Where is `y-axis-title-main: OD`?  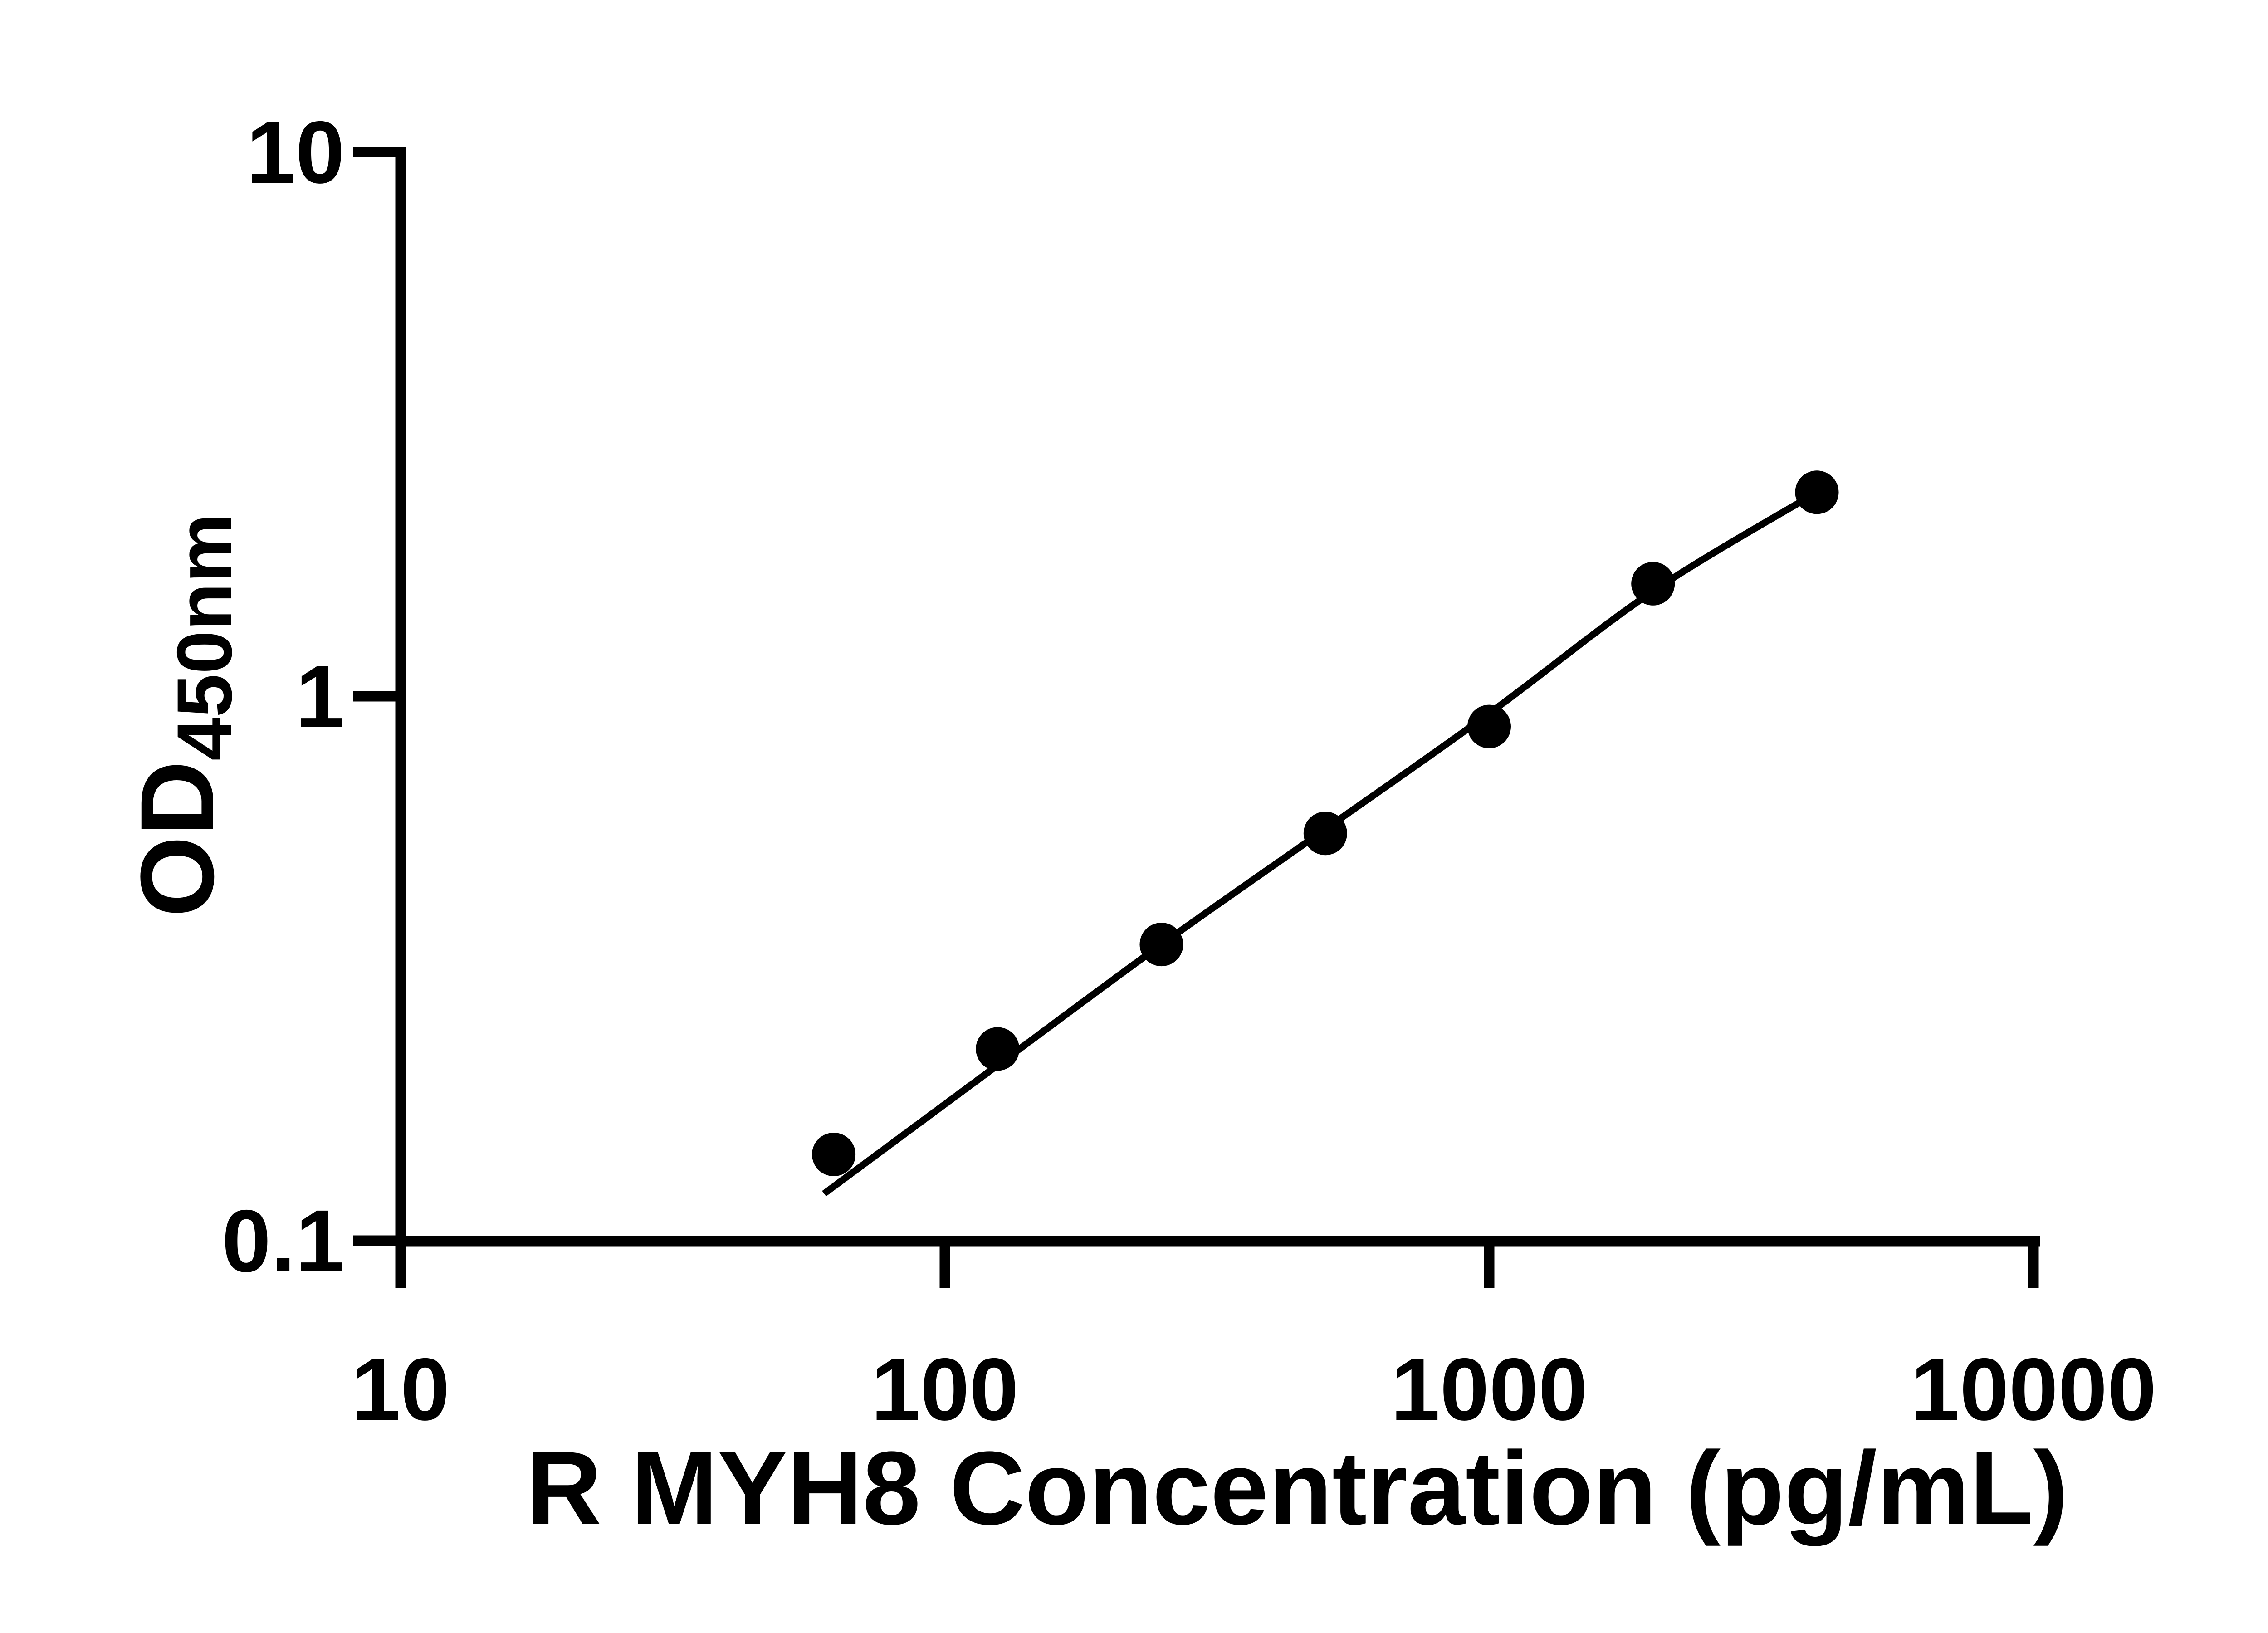 y-axis-title-main: OD is located at coordinates (177, 839).